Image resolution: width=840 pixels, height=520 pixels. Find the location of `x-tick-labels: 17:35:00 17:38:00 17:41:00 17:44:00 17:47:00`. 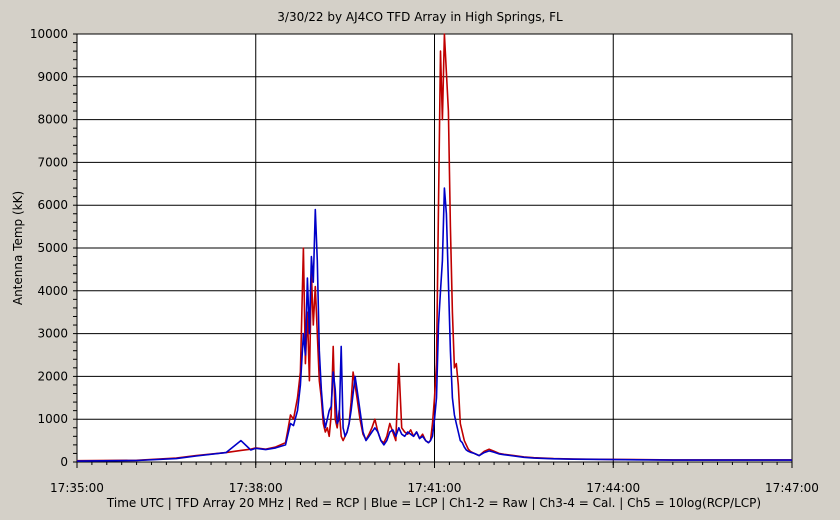

x-tick-labels: 17:35:00 17:38:00 17:41:00 17:44:00 17:47:00 is located at coordinates (434, 488).